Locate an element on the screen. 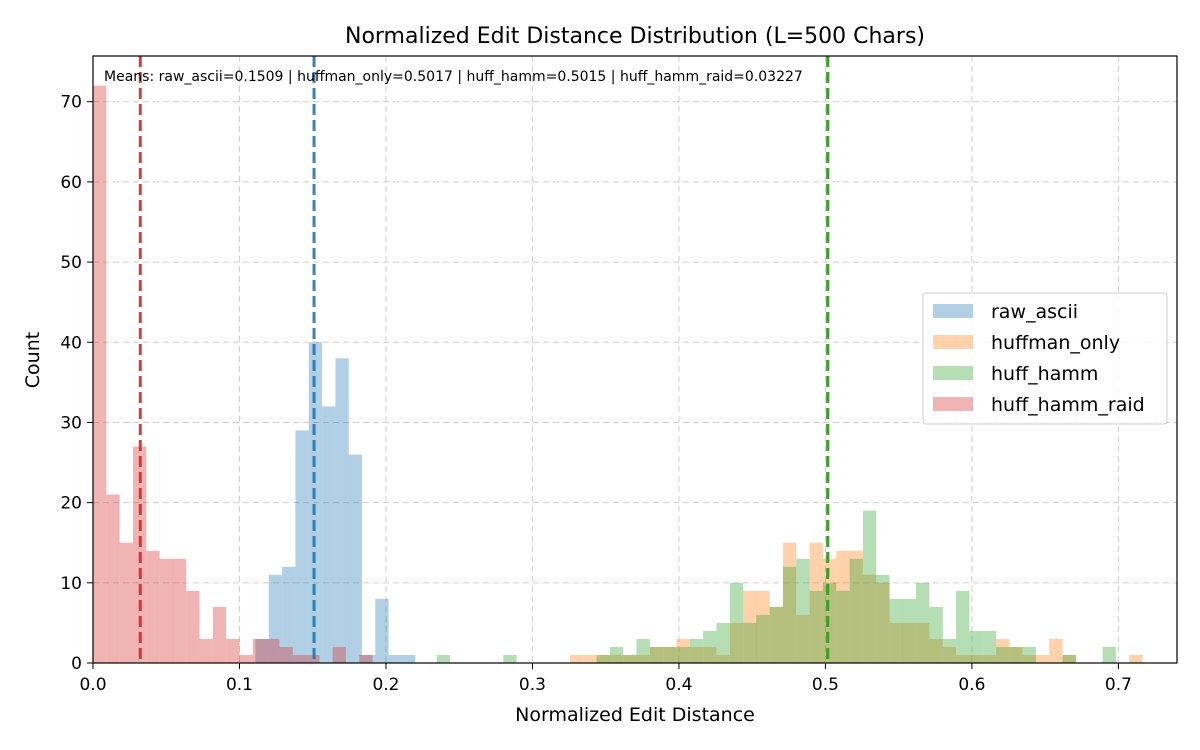 This screenshot has height=750, width=1200. legend-label: huff_hamm is located at coordinates (1044, 374).